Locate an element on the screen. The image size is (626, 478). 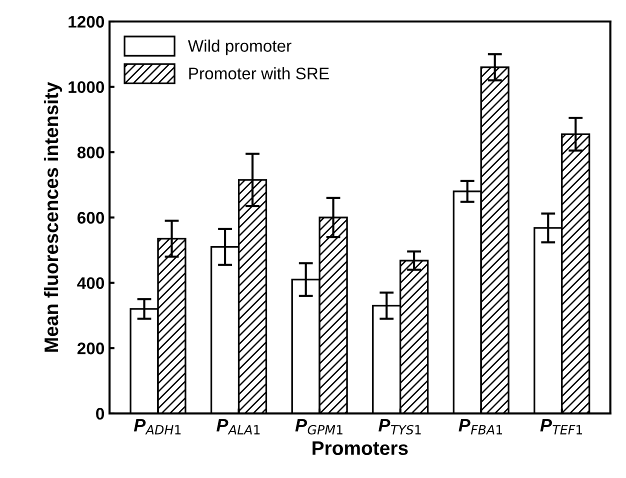
y-tick-label: 800 is located at coordinates (90, 152).